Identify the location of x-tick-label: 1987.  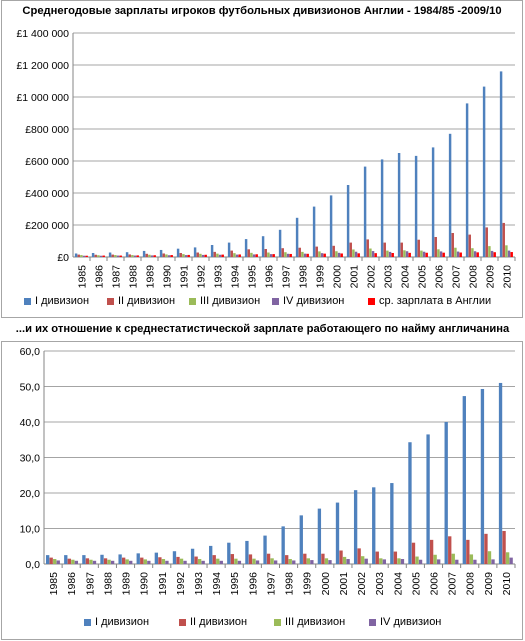
(90, 584).